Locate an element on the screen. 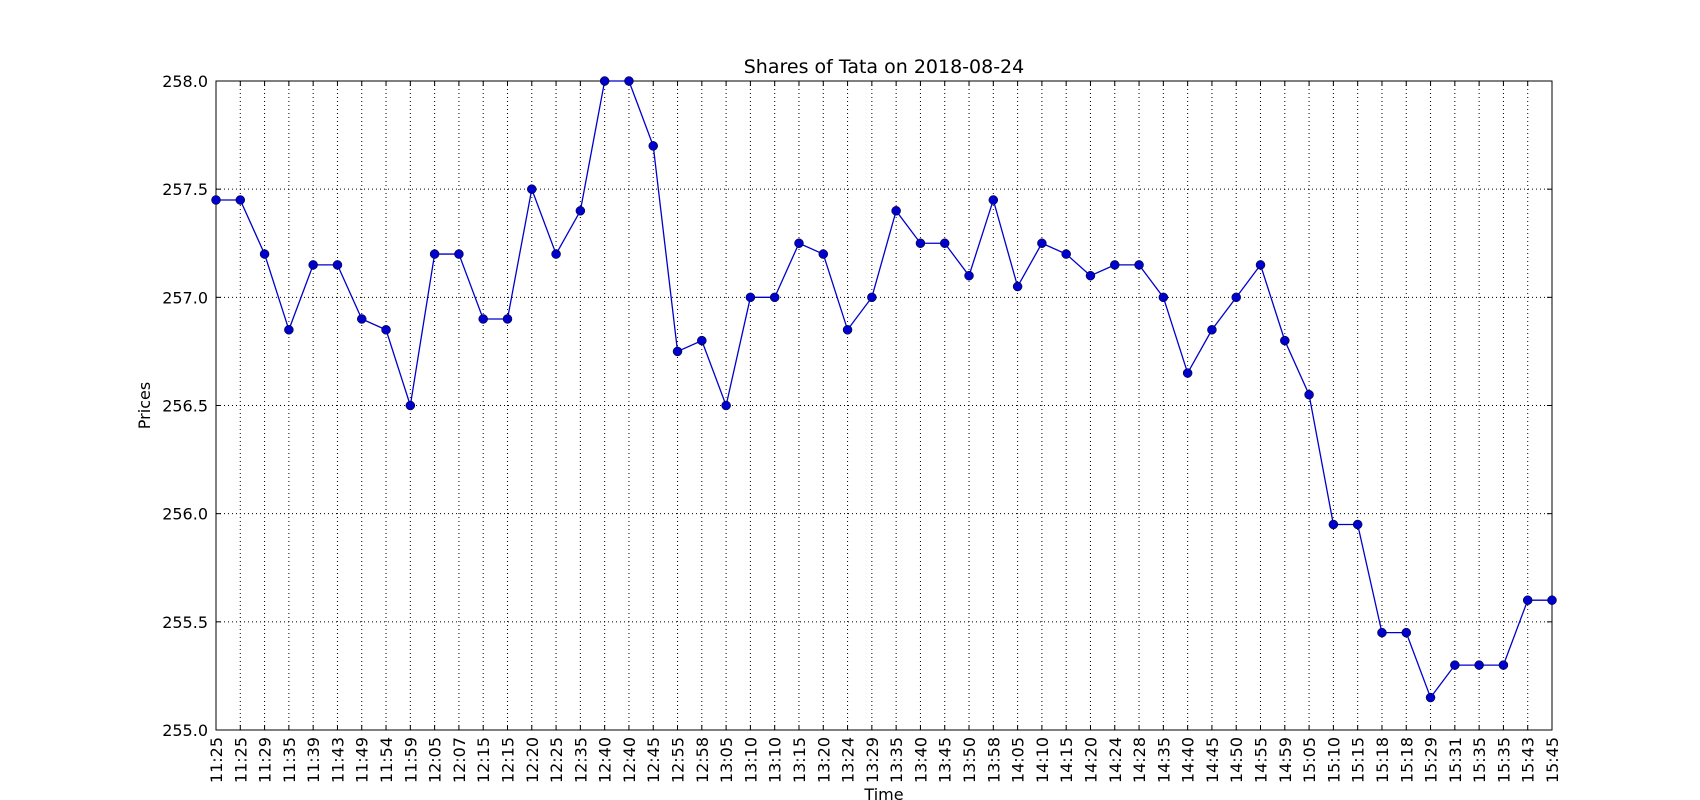 The image size is (1700, 800). x-tick-label: 11:39 is located at coordinates (313, 760).